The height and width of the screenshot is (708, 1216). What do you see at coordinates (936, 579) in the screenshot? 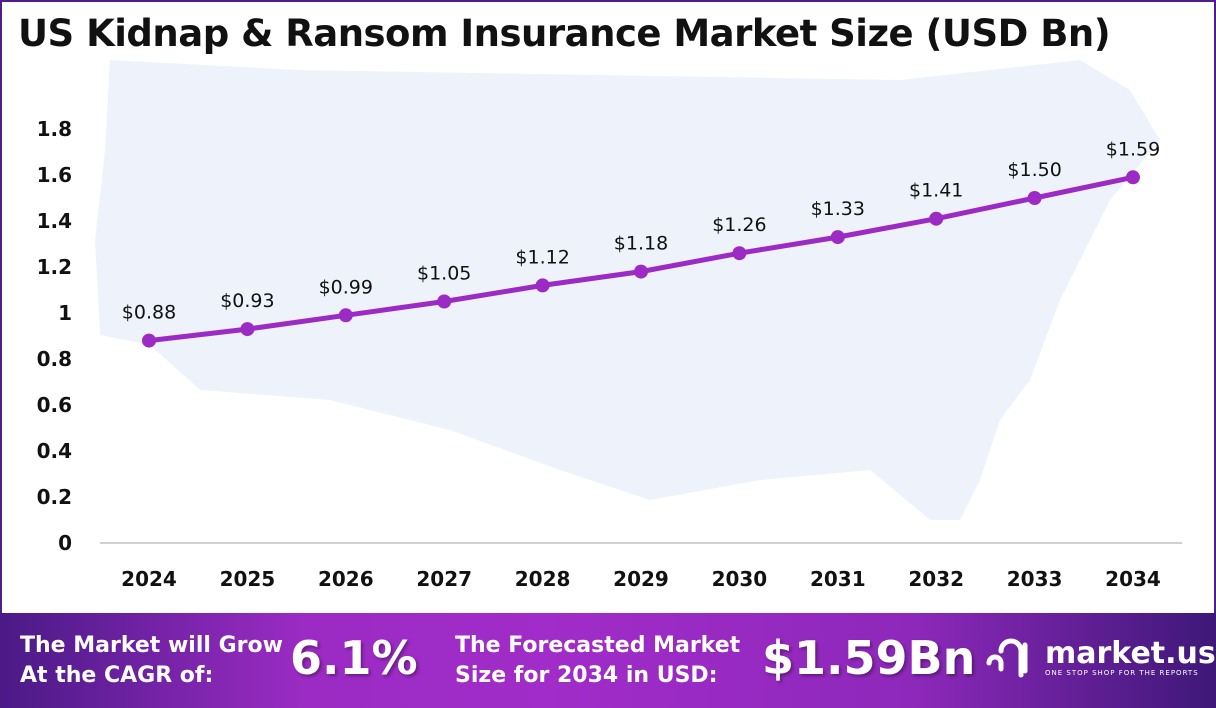
I see `x-tick-label: 2032` at bounding box center [936, 579].